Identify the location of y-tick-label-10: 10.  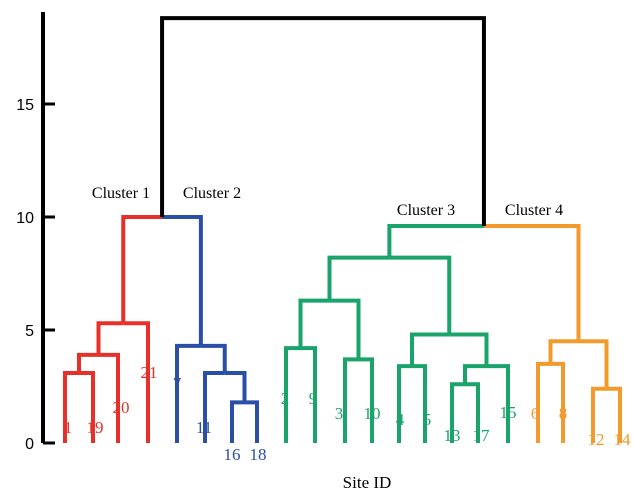
(25, 218).